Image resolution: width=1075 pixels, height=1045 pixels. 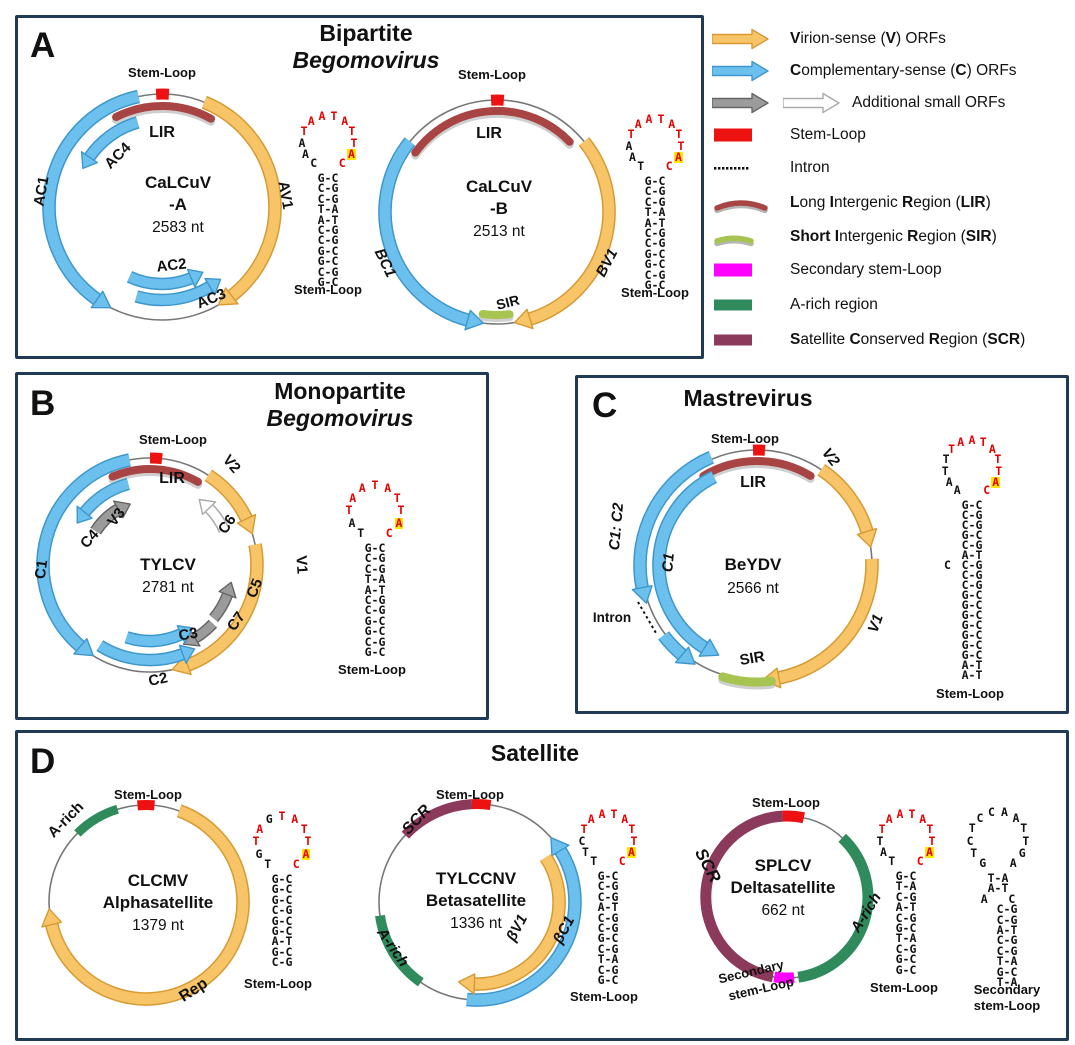 I want to click on panel-d-title: Satellite, so click(x=535, y=753).